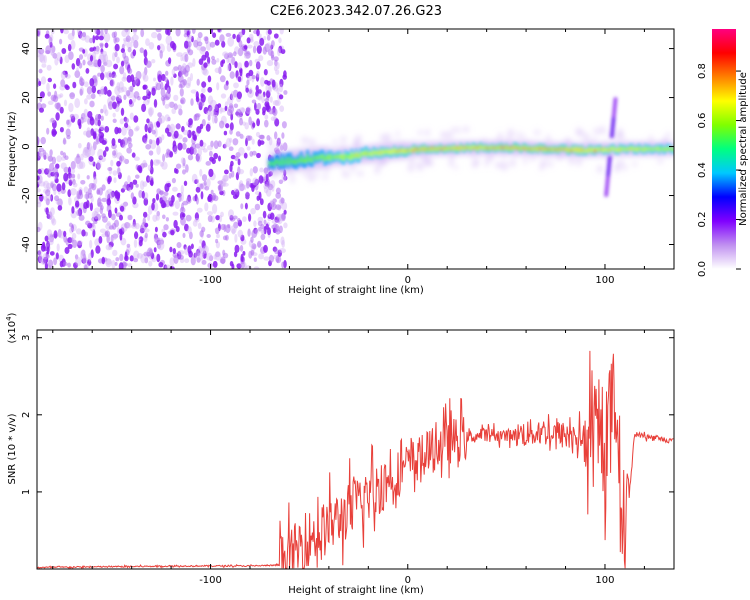 This screenshot has height=600, width=750. What do you see at coordinates (26, 195) in the screenshot?
I see `spectrogram-ytick-label: -20` at bounding box center [26, 195].